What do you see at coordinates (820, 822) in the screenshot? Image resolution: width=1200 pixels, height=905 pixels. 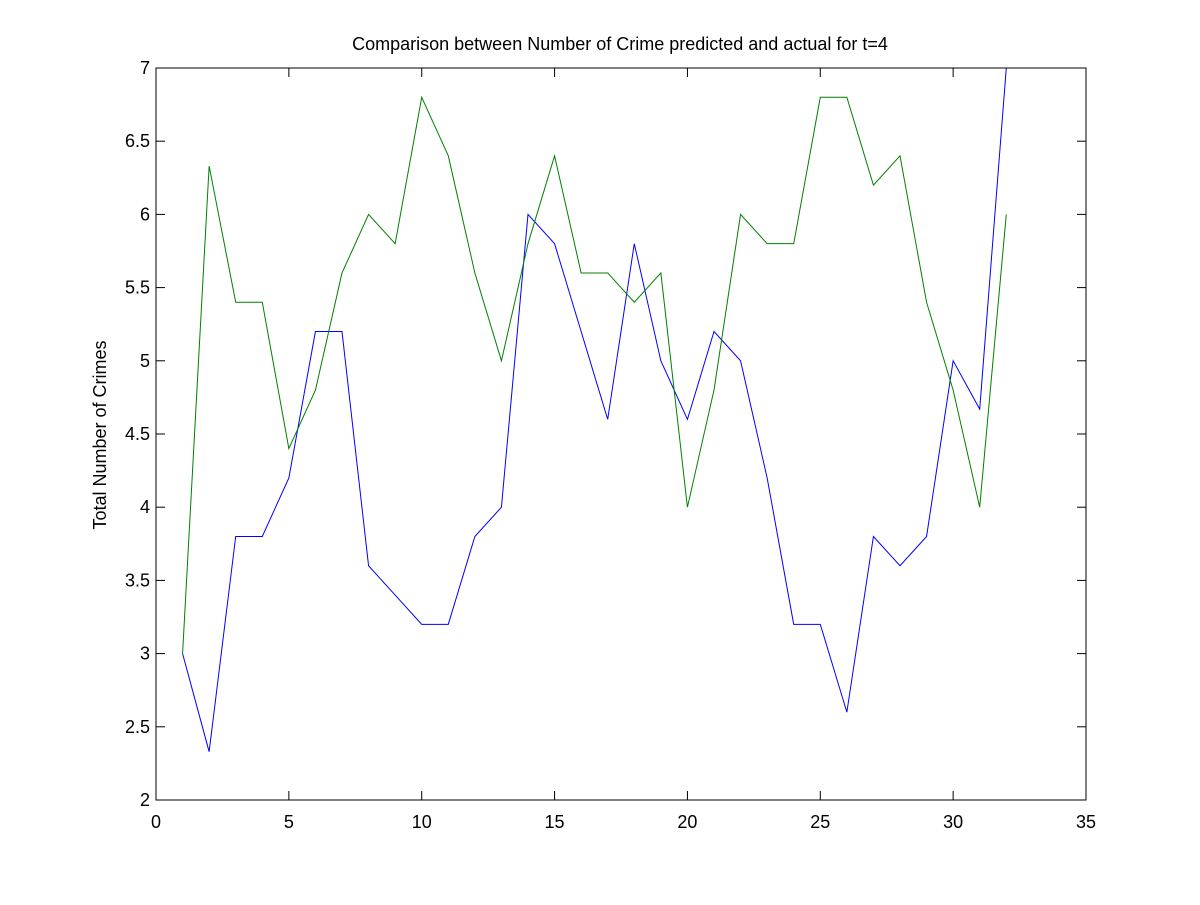 I see `x-tick-label: 25` at bounding box center [820, 822].